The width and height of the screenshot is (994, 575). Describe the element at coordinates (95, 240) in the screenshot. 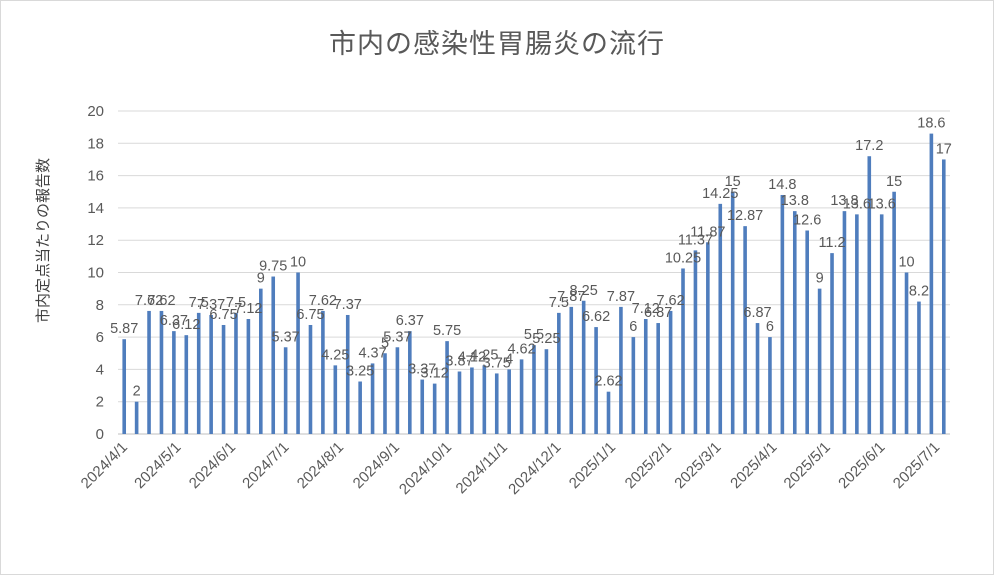

I see `y-tick-label: 12` at that location.